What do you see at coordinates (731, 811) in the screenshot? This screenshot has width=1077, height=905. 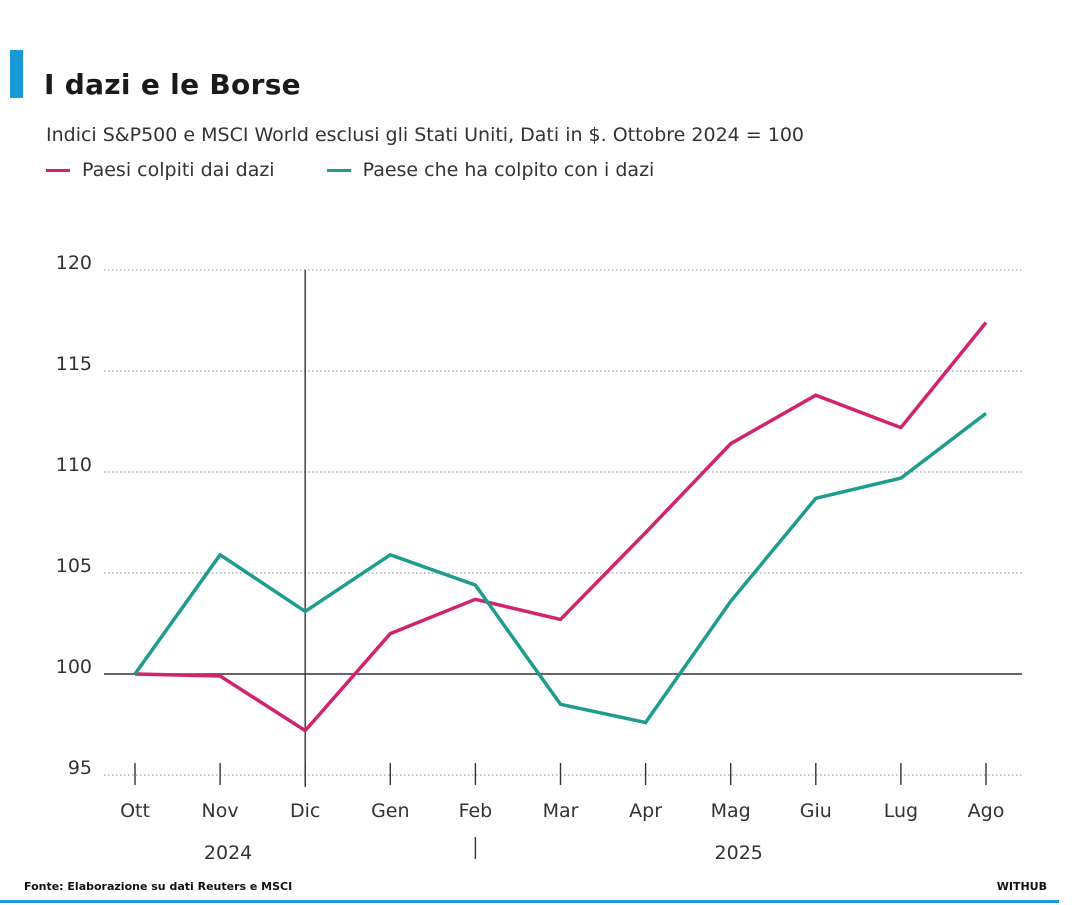 I see `x-tick-label-Mag: Mag` at bounding box center [731, 811].